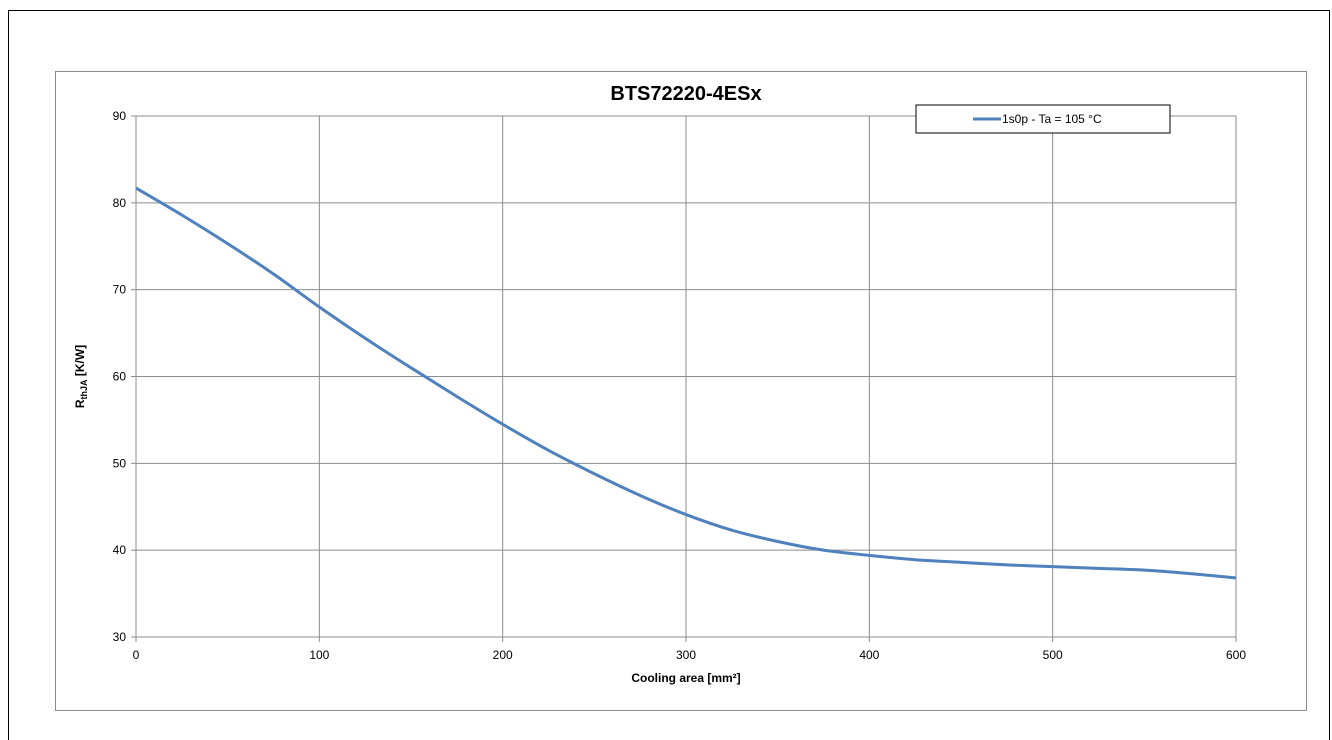 This screenshot has height=740, width=1332. What do you see at coordinates (1052, 119) in the screenshot?
I see `legend-label: 1s0p - Ta = 105 °C` at bounding box center [1052, 119].